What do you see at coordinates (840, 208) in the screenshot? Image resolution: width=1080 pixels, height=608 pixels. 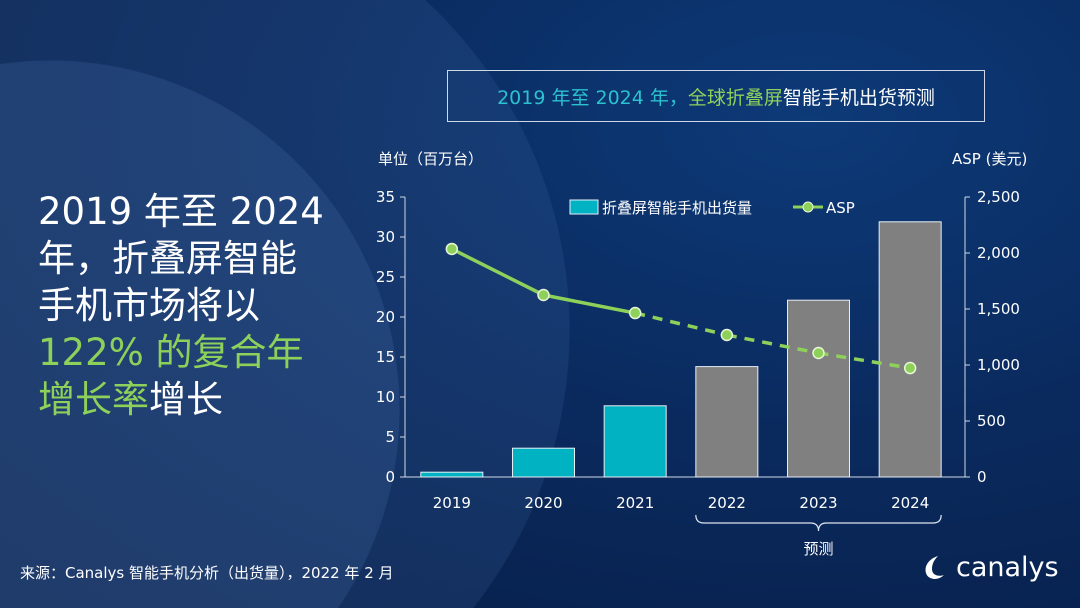 I see `legend-line-label: ASP` at bounding box center [840, 208].